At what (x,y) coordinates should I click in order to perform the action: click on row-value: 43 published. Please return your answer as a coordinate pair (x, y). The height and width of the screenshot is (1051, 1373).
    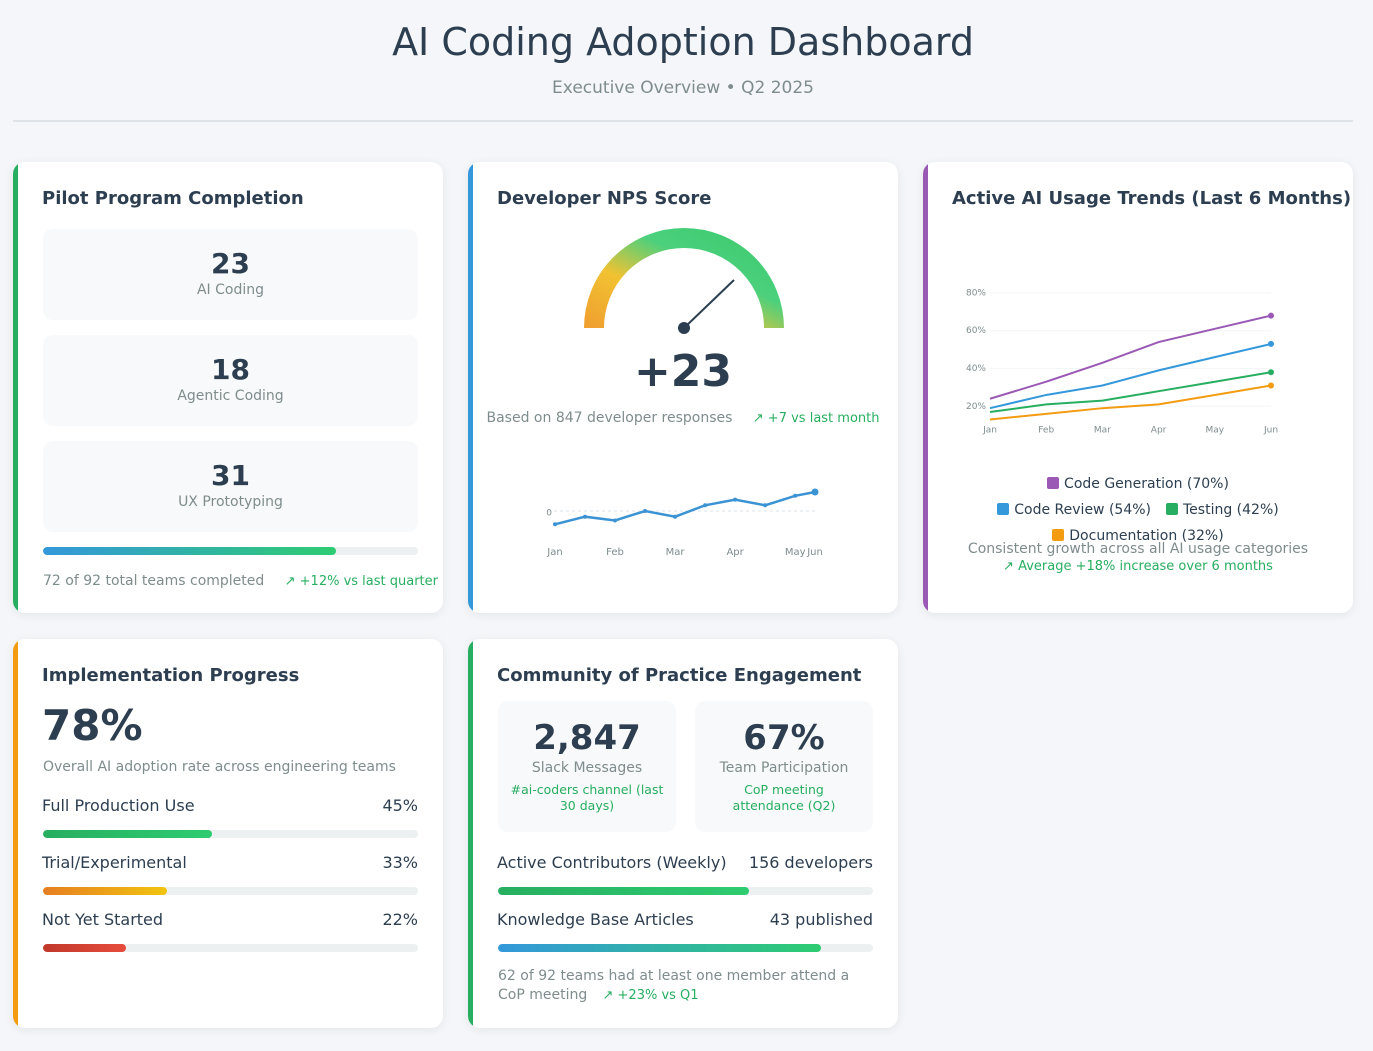
    Looking at the image, I should click on (821, 919).